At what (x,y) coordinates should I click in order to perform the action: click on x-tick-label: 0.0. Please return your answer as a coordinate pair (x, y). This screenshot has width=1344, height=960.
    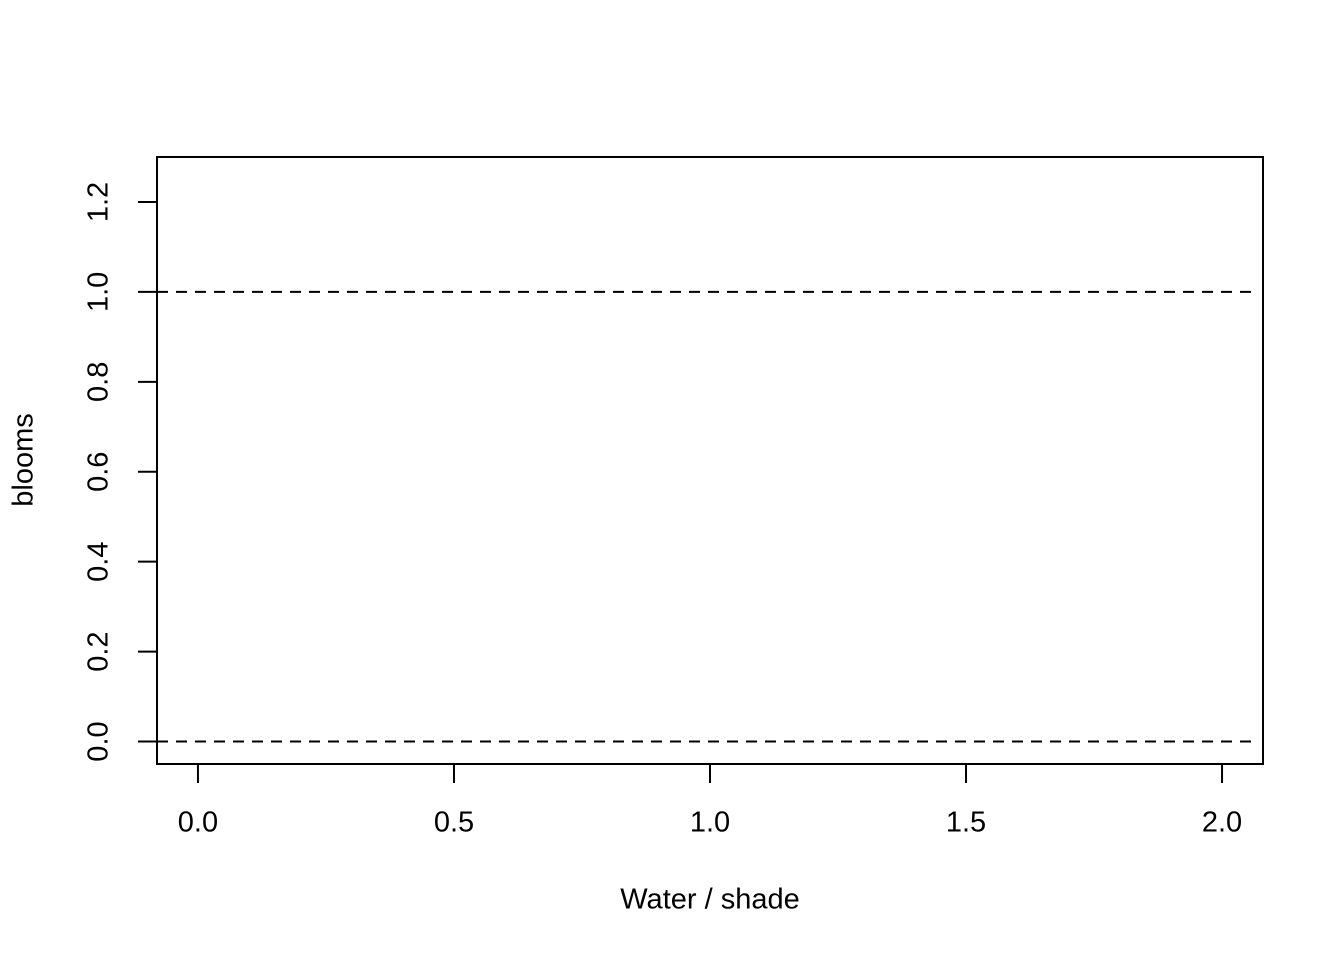
    Looking at the image, I should click on (198, 823).